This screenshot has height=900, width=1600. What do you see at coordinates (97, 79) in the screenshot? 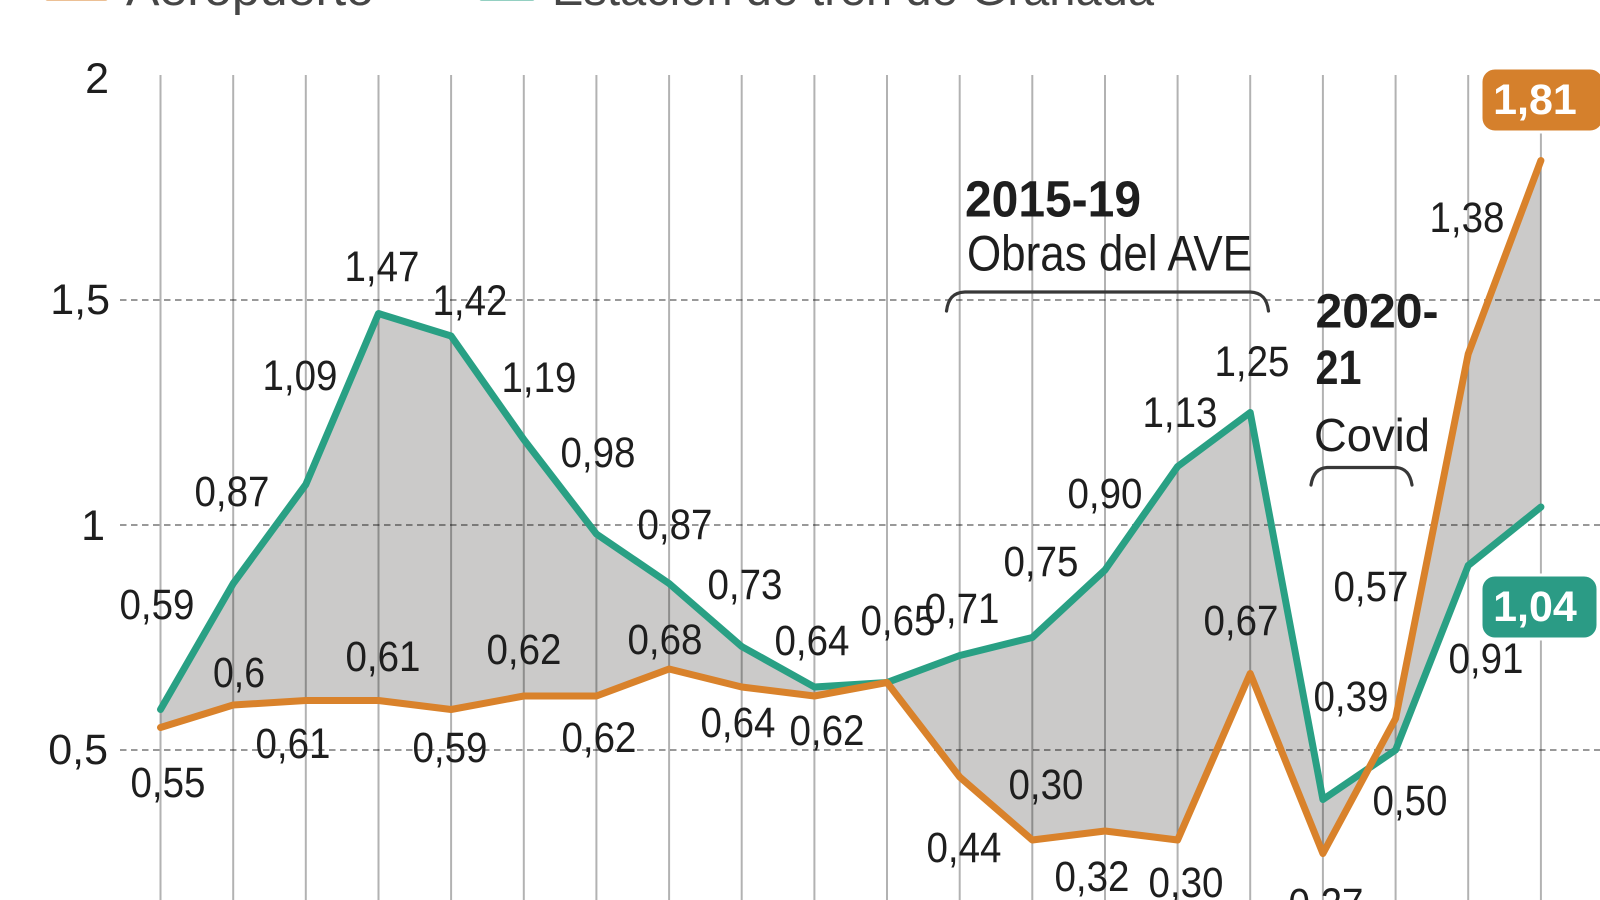
I see `svg-text: 2` at bounding box center [97, 79].